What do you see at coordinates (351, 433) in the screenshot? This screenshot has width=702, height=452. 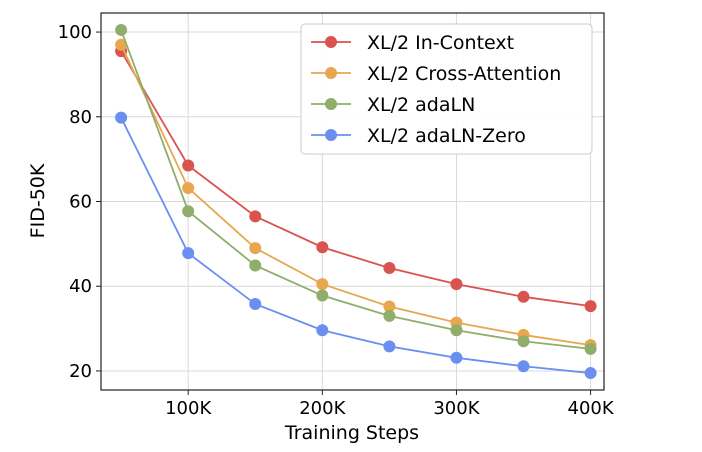 I see `x-axis-label: Training Steps` at bounding box center [351, 433].